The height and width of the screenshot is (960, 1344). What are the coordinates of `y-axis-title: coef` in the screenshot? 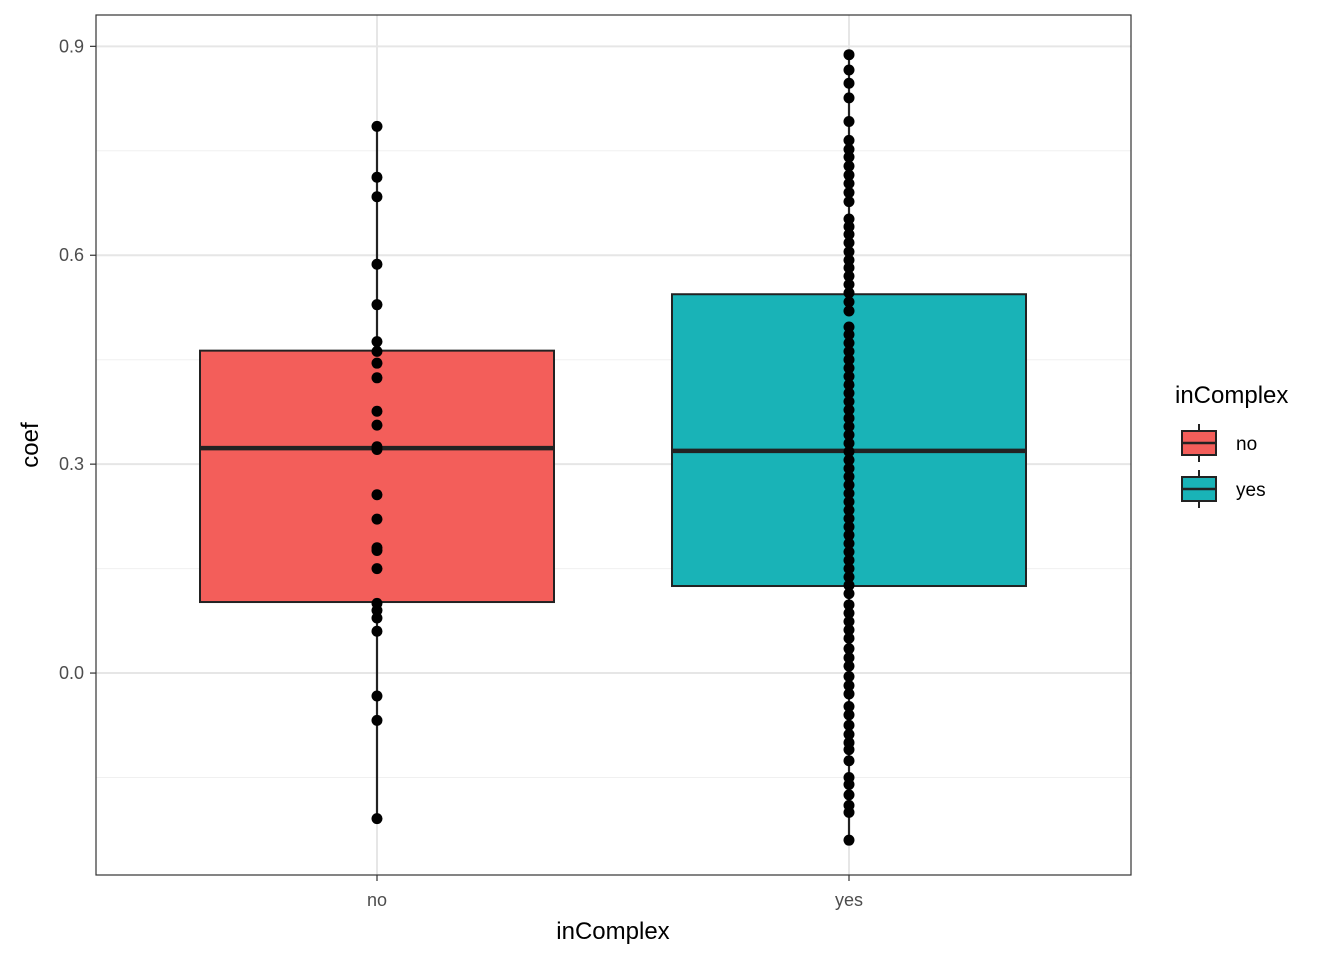 It's located at (30, 445).